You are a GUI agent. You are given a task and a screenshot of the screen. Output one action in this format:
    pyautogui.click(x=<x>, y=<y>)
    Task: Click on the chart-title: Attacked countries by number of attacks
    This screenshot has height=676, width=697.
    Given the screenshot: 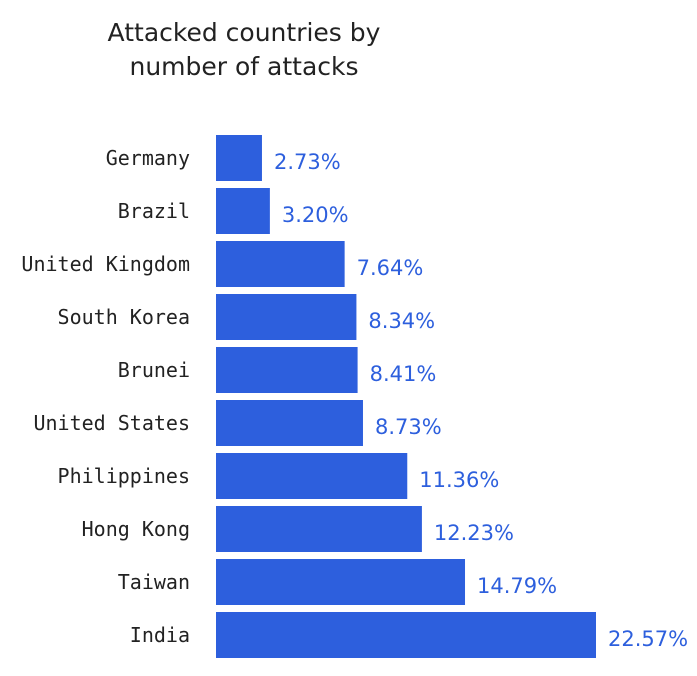 What is the action you would take?
    pyautogui.click(x=244, y=50)
    